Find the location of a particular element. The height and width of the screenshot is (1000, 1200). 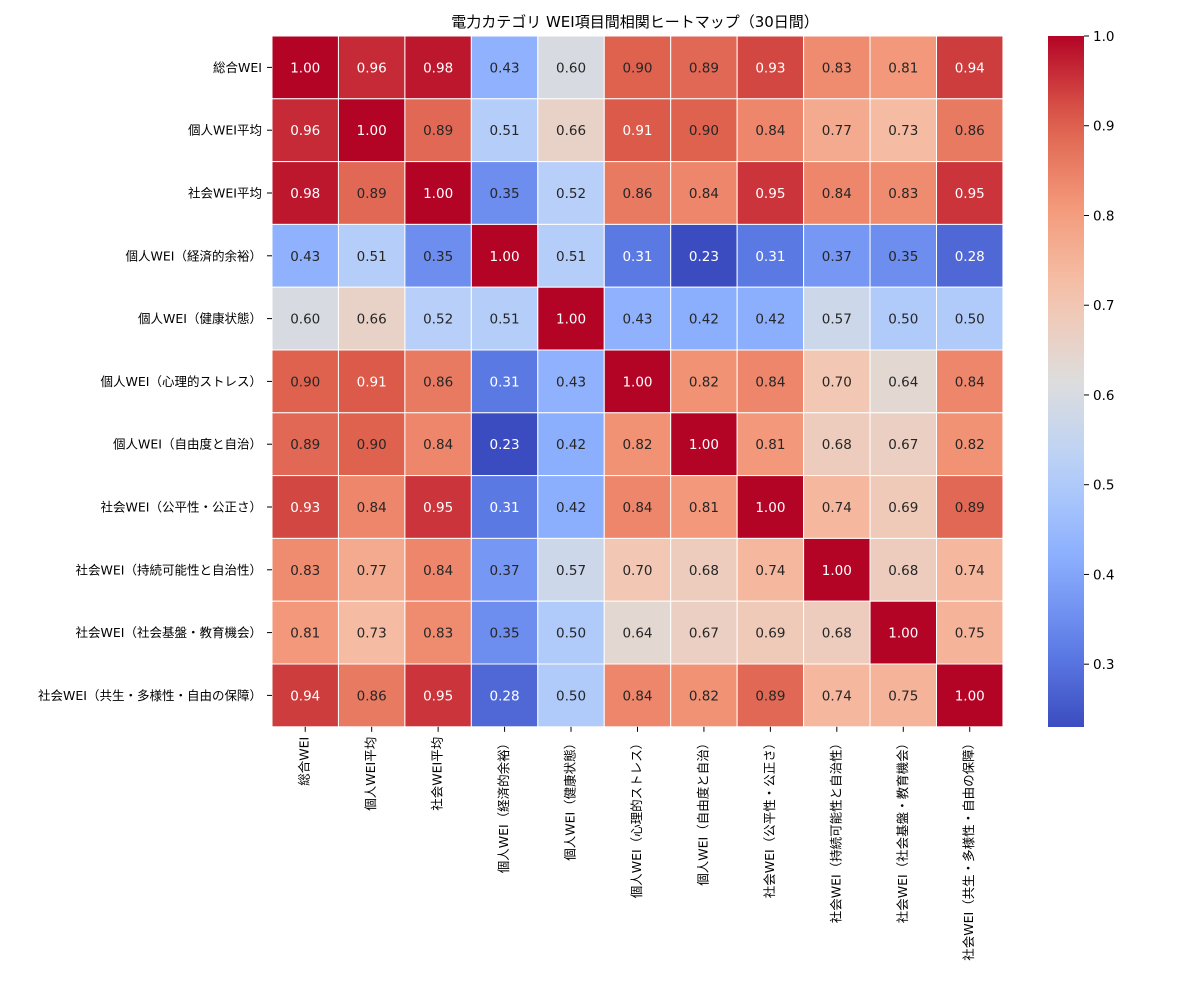

cell-value-label: 0.57 is located at coordinates (837, 320).